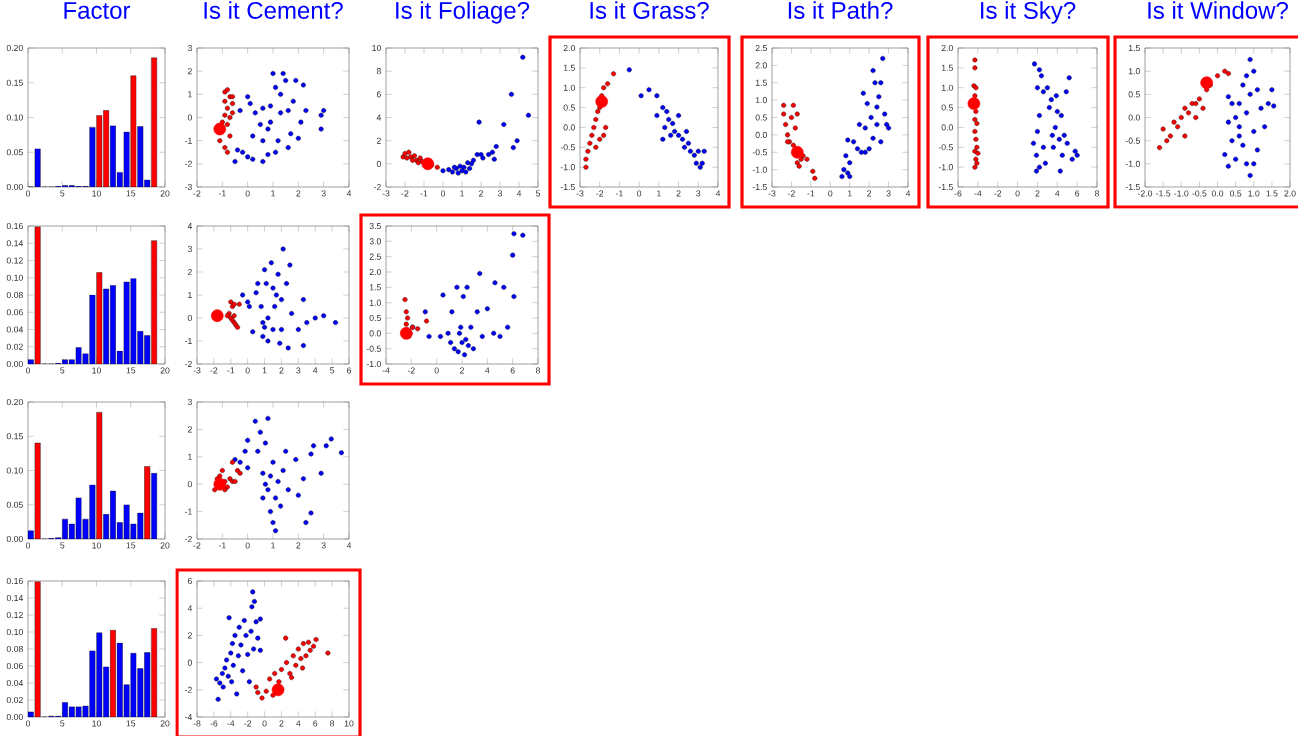 Image resolution: width=1298 pixels, height=736 pixels. What do you see at coordinates (273, 10) in the screenshot?
I see `chart-title: Is it Cement?` at bounding box center [273, 10].